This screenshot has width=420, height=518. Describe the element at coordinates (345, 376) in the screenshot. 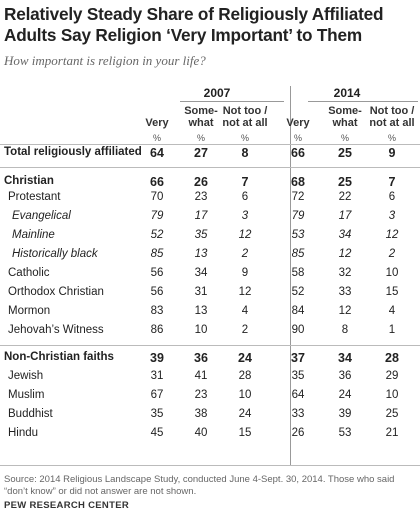

I see `cell-somewhat-2014: 36` at that location.